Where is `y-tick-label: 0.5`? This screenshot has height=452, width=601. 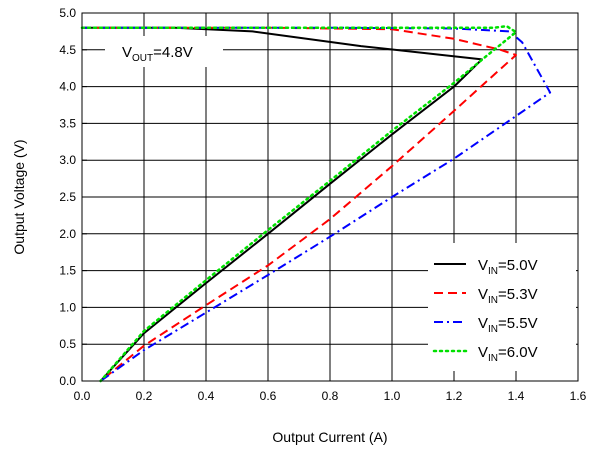
y-tick-label: 0.5 is located at coordinates (67, 344).